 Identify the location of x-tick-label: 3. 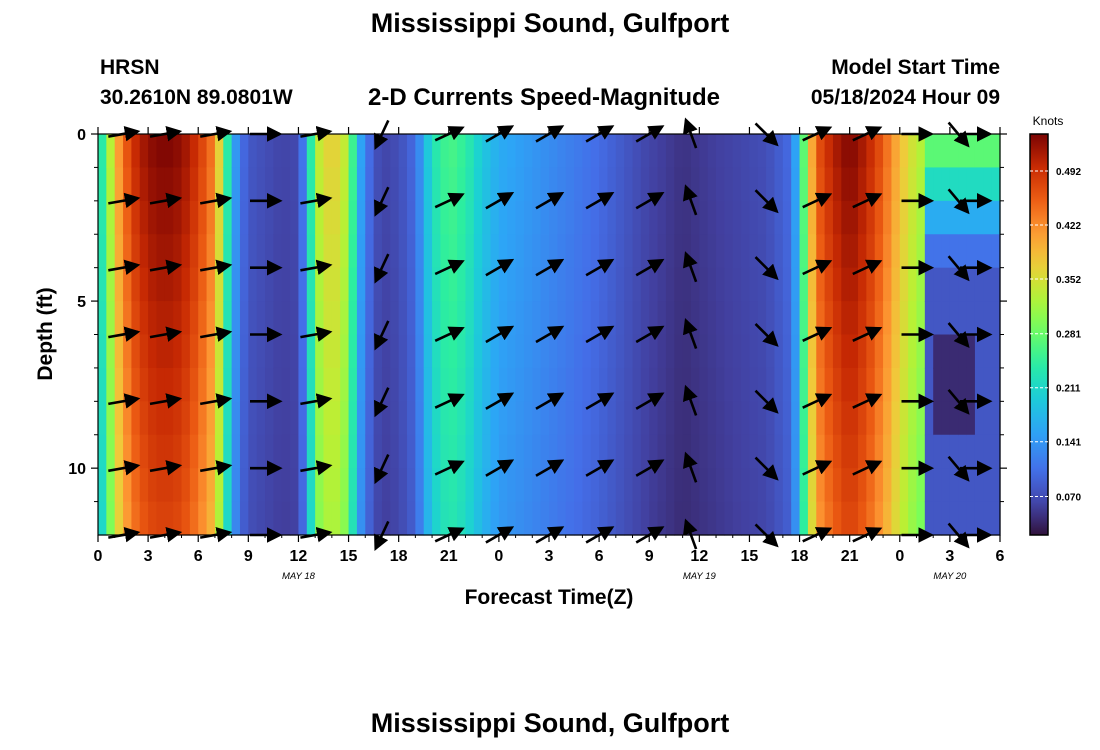
(949, 556).